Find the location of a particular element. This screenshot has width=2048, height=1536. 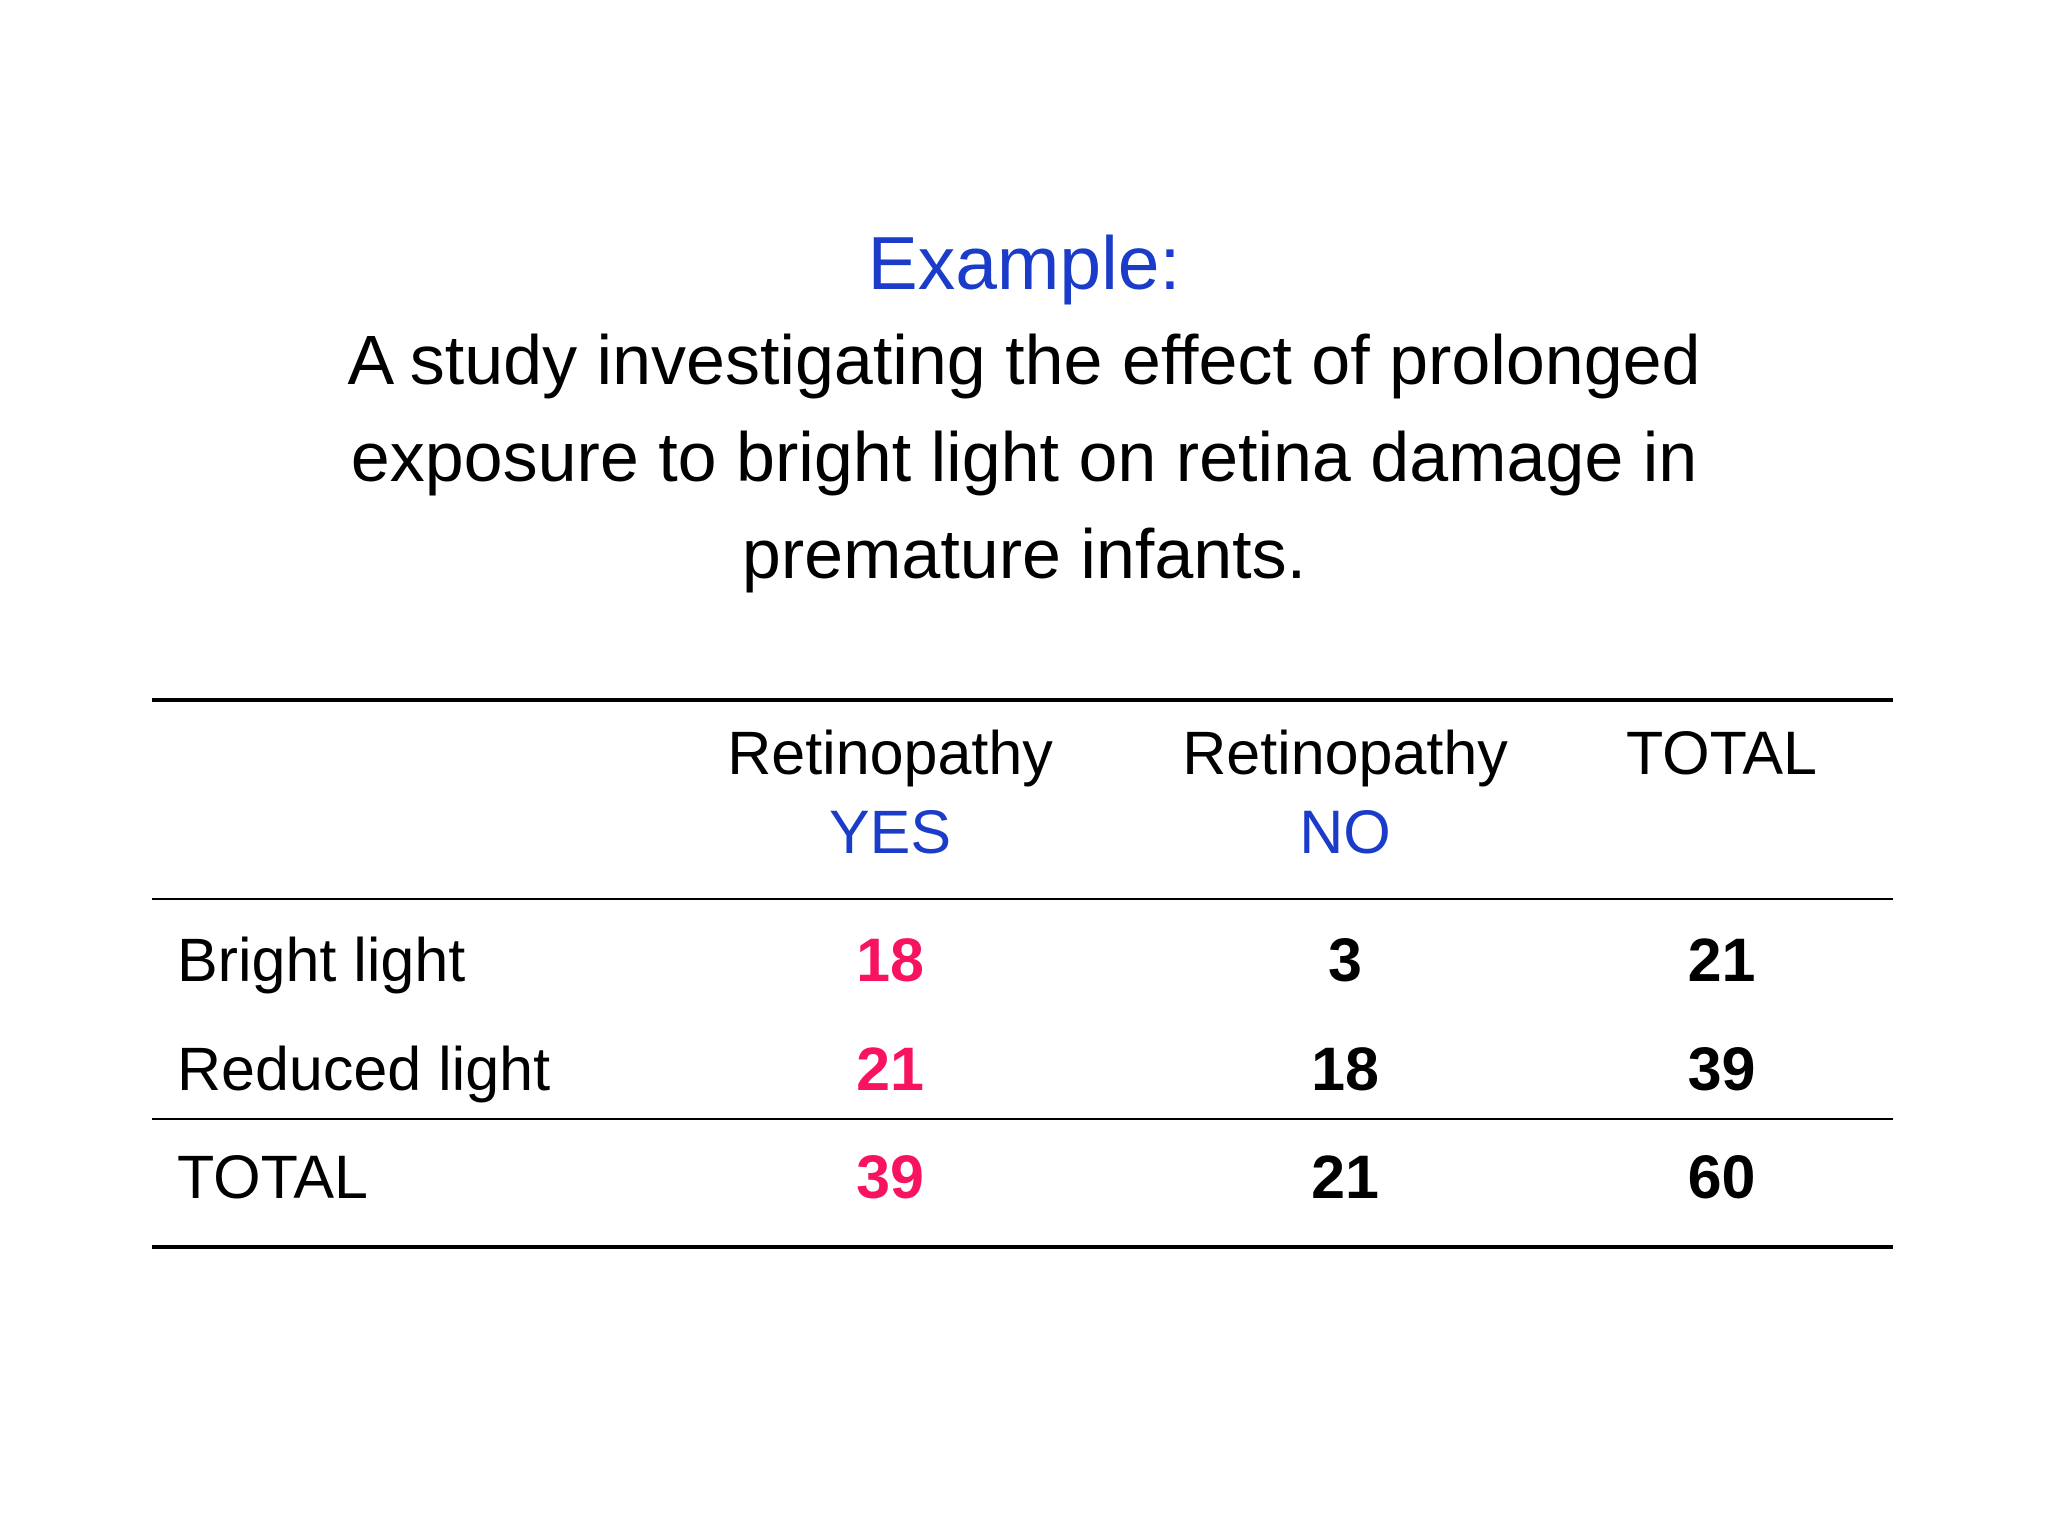

header-row: Retinopathy YES Retinopathy NO TOTAL is located at coordinates (1022, 800).